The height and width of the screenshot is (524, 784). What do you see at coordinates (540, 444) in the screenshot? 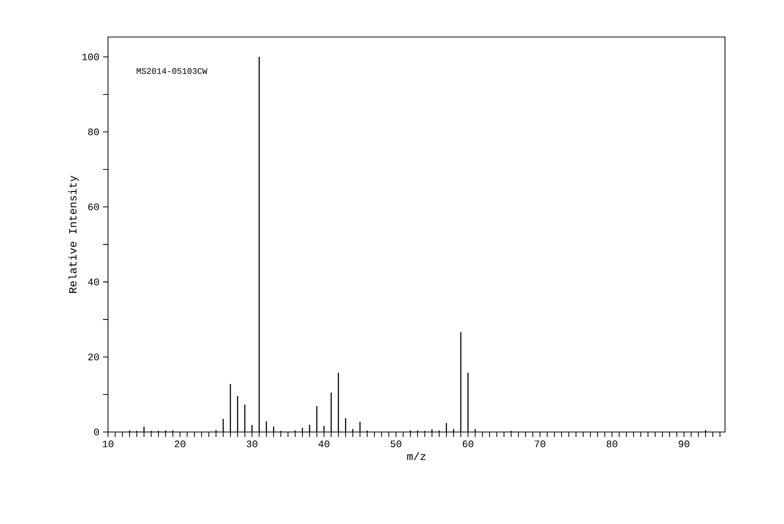
I see `x-tick-label: 70` at bounding box center [540, 444].